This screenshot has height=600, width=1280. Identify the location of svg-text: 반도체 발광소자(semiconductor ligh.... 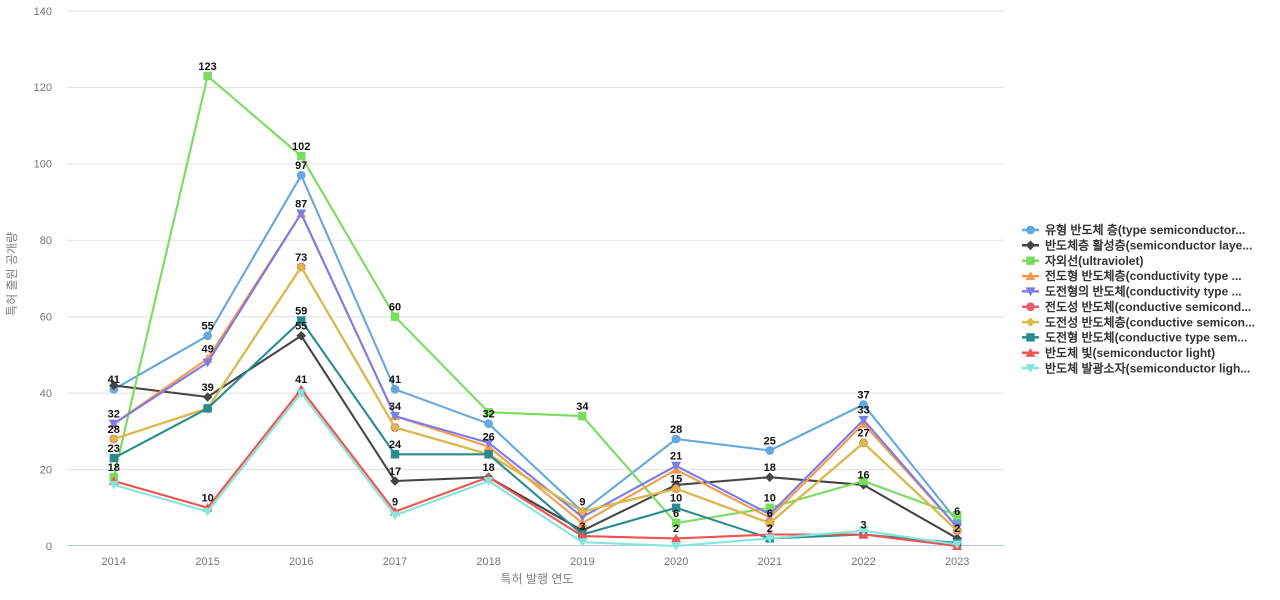
(1147, 367).